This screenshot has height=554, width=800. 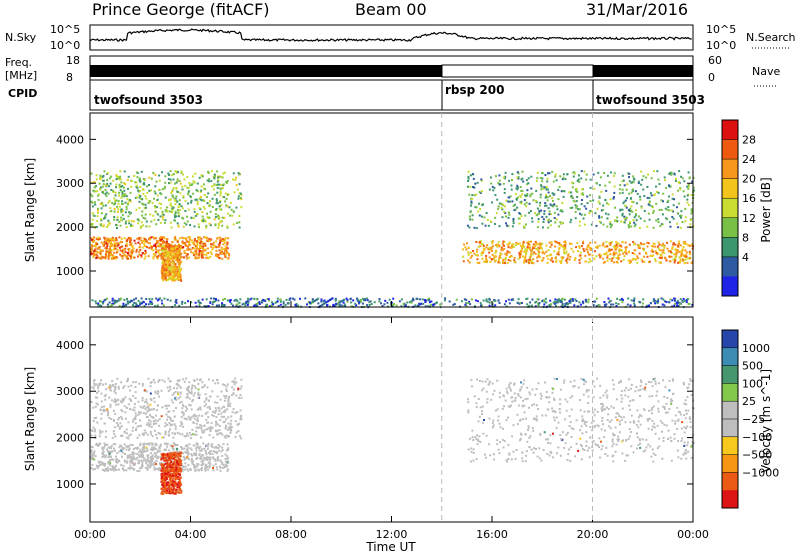 I want to click on nave-label: Nave, so click(x=766, y=71).